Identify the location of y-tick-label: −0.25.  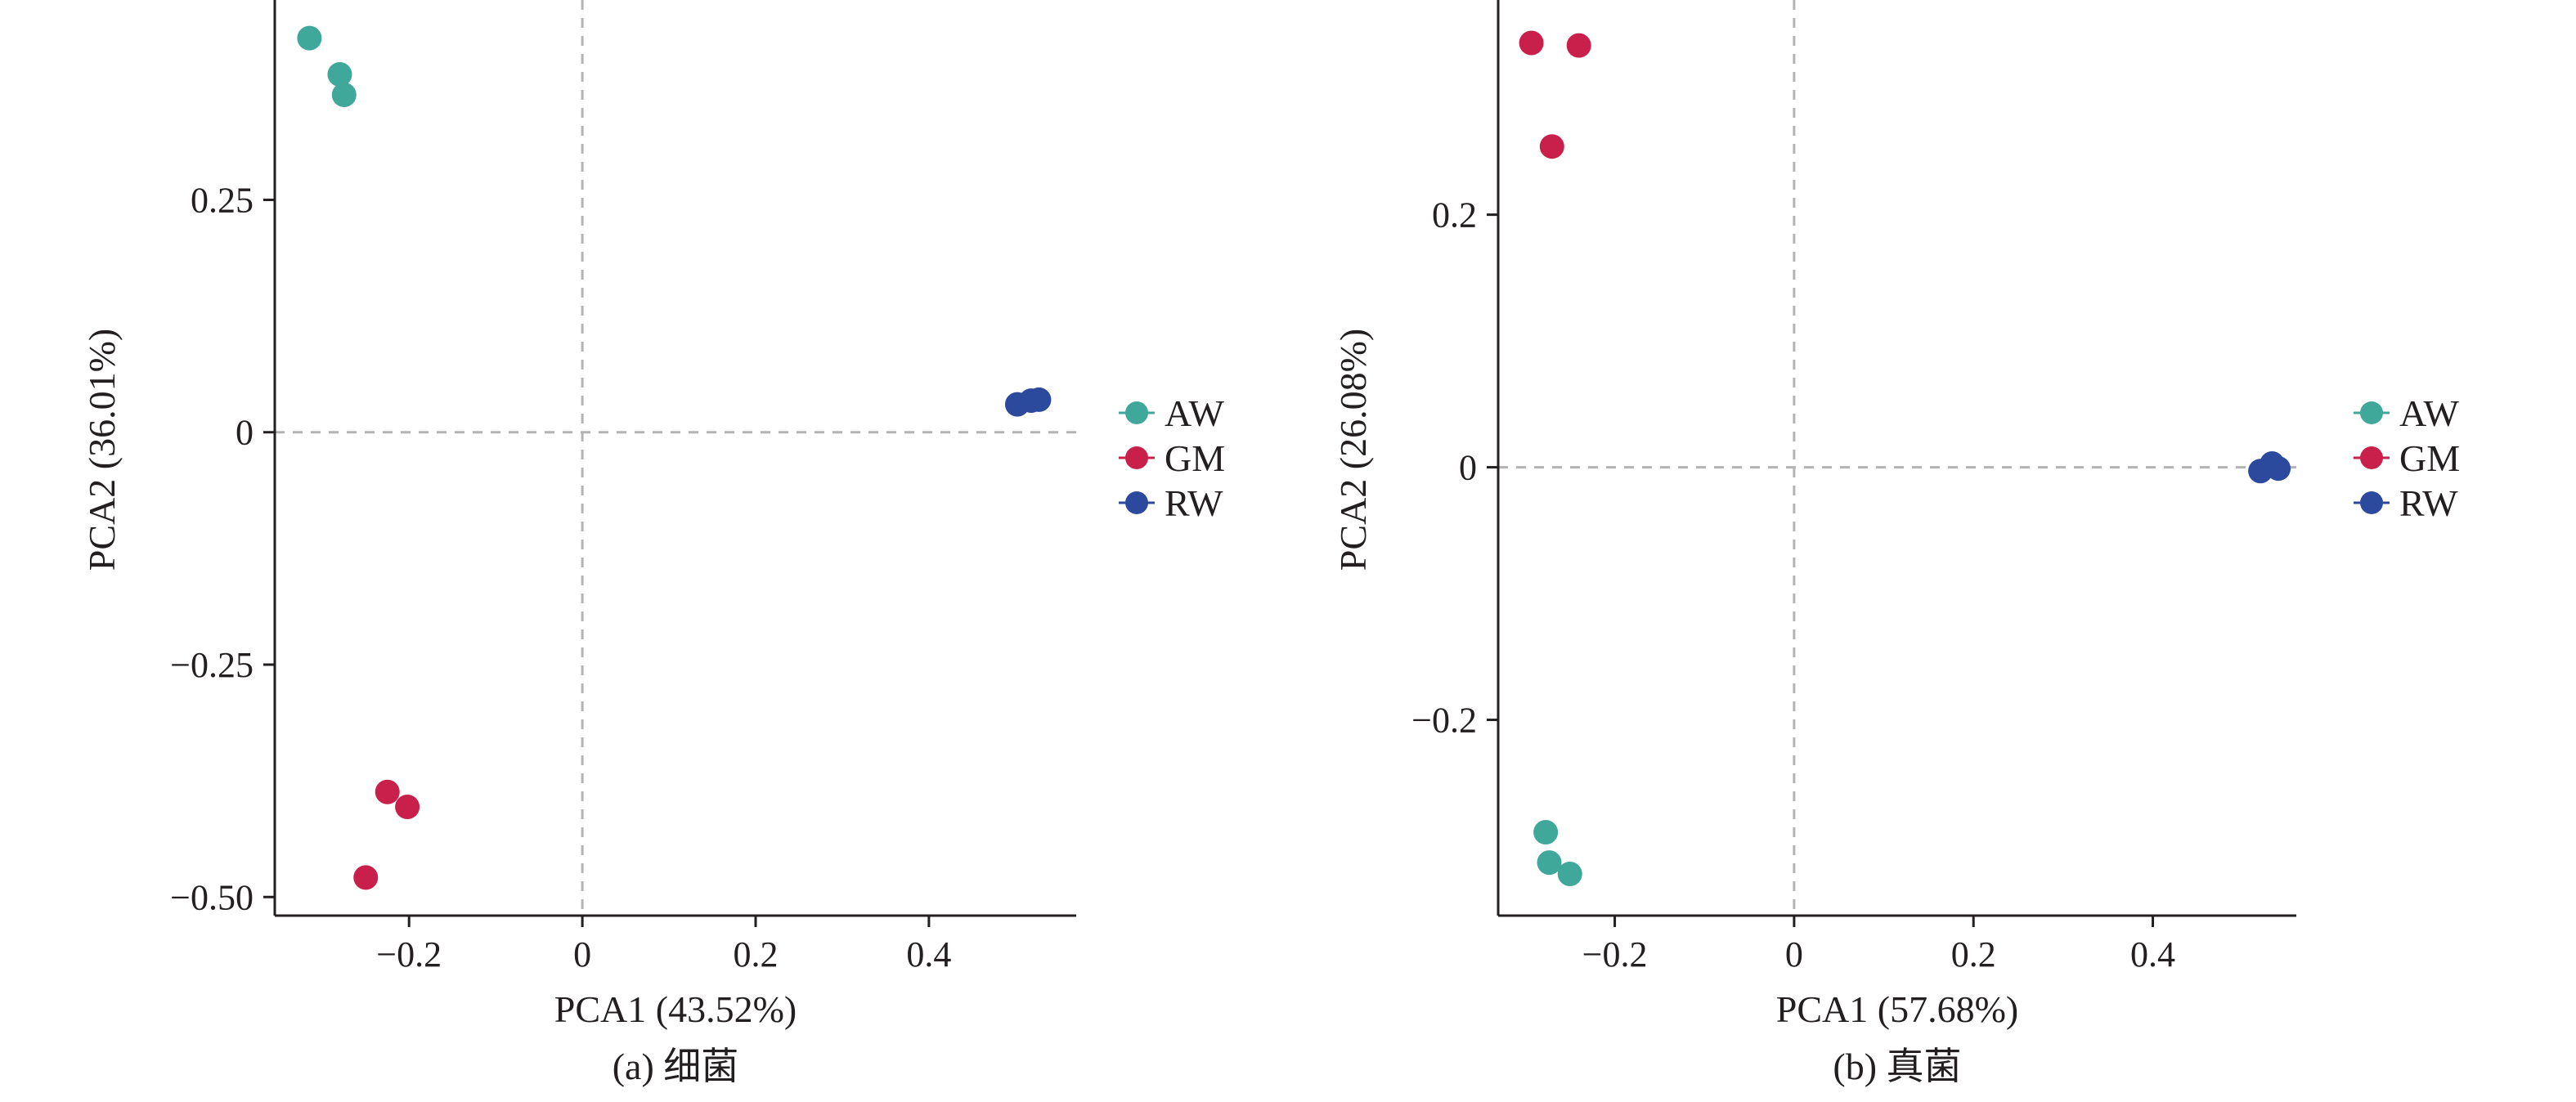
(212, 665).